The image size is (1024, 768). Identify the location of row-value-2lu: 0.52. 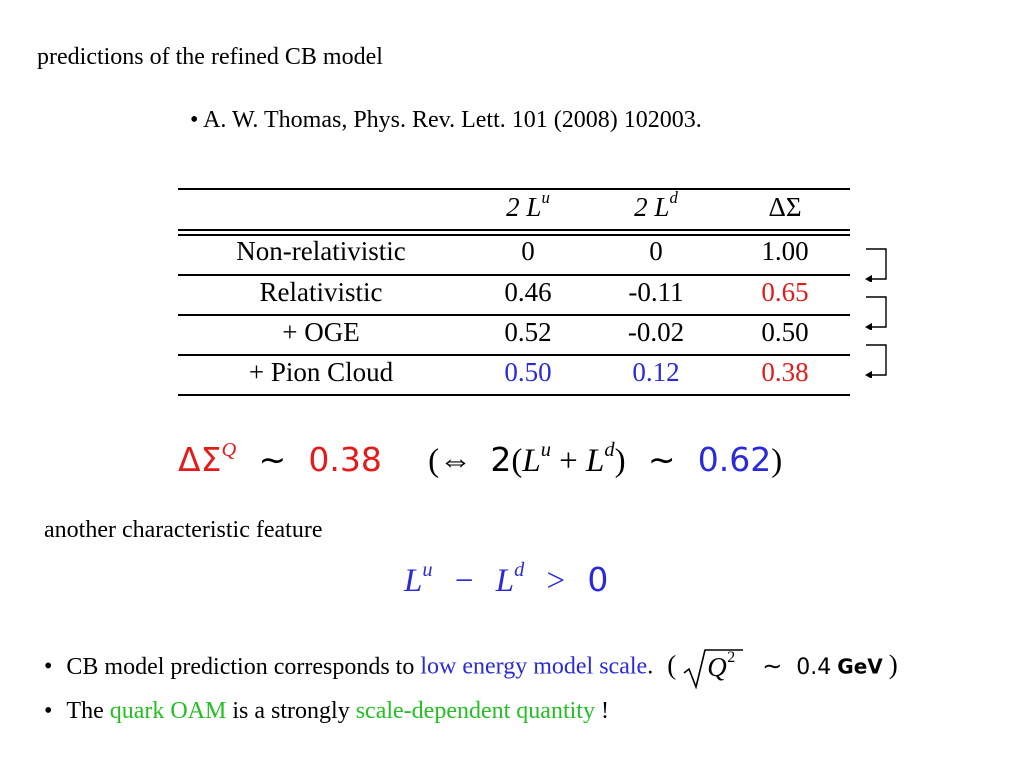
(528, 332).